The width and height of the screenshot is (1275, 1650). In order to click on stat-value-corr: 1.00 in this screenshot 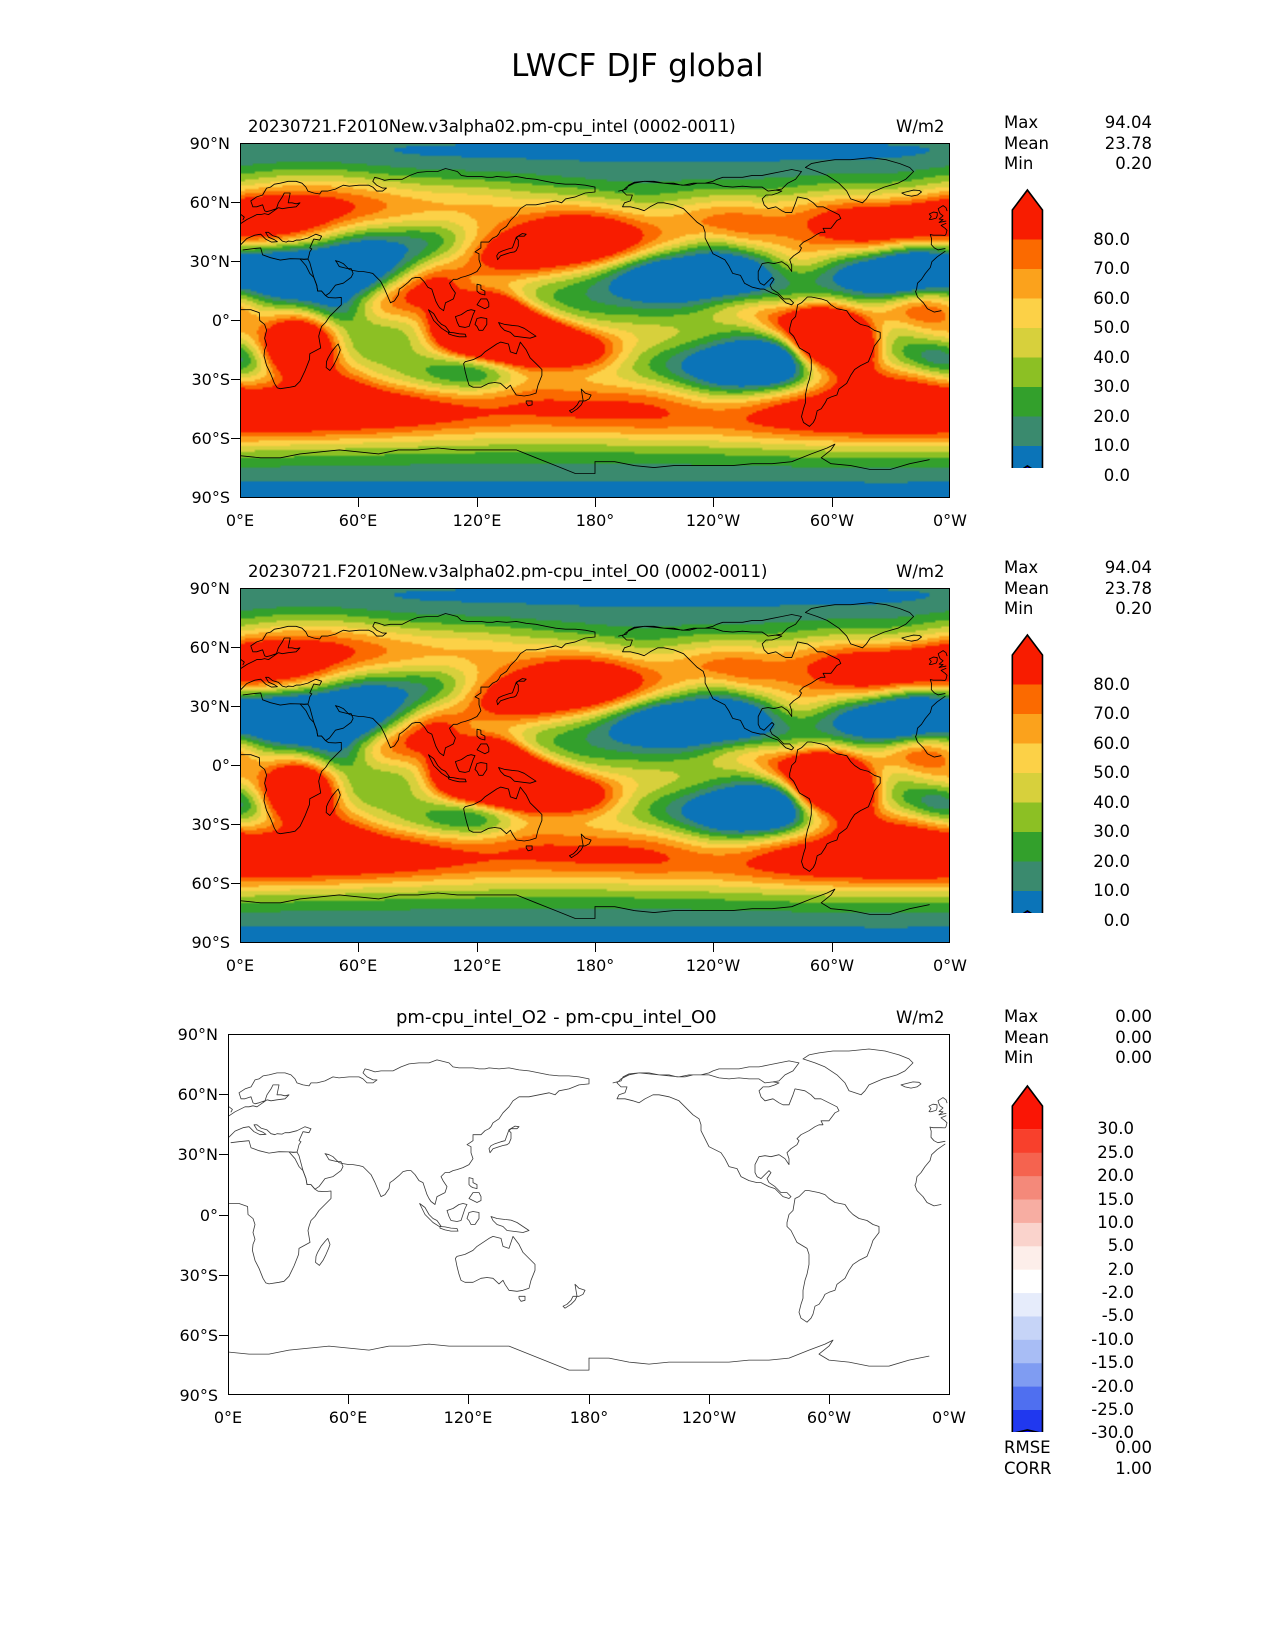, I will do `click(1133, 1468)`.